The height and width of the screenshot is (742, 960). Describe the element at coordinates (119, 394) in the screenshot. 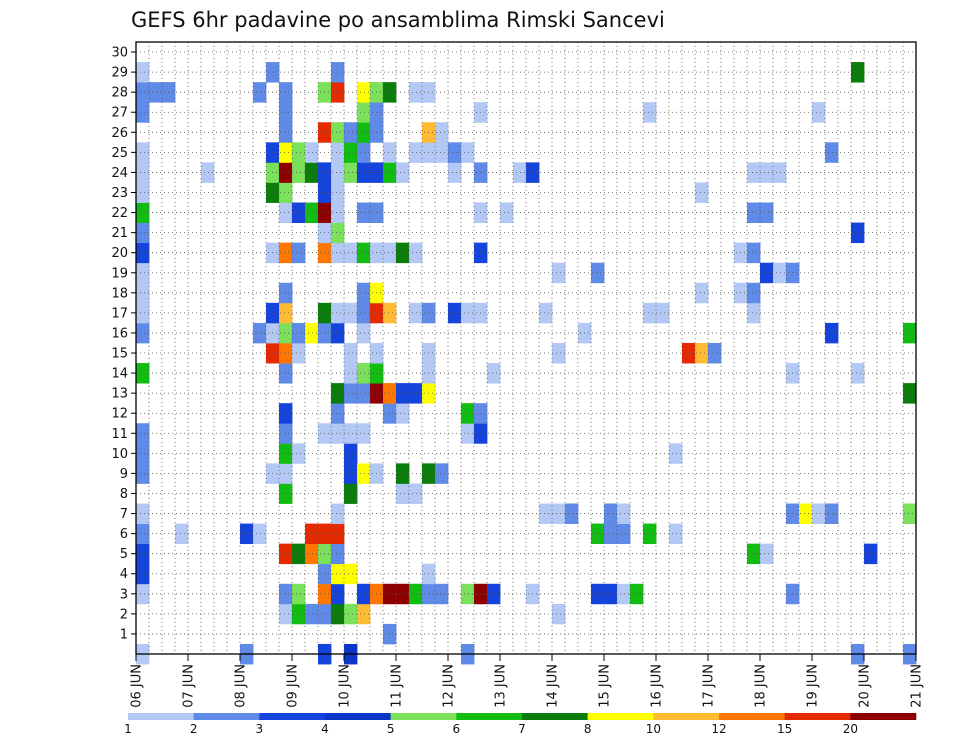

I see `y-tick-label: 13` at that location.